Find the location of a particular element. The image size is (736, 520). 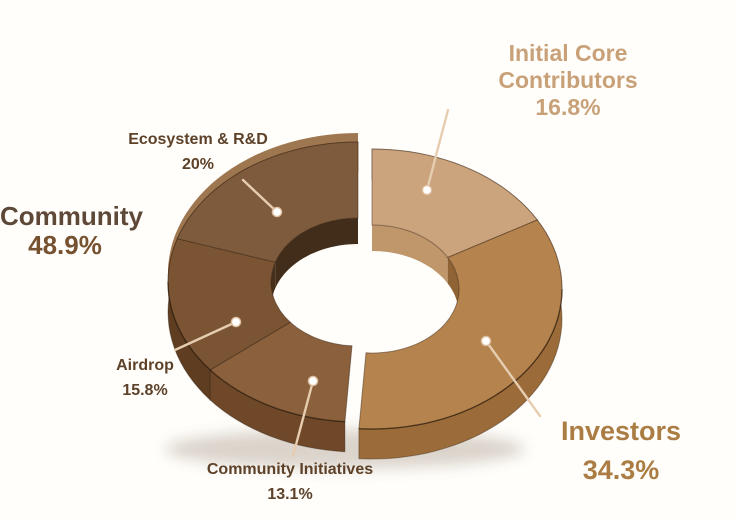

leader-line-community-initiatives is located at coordinates (303, 418).